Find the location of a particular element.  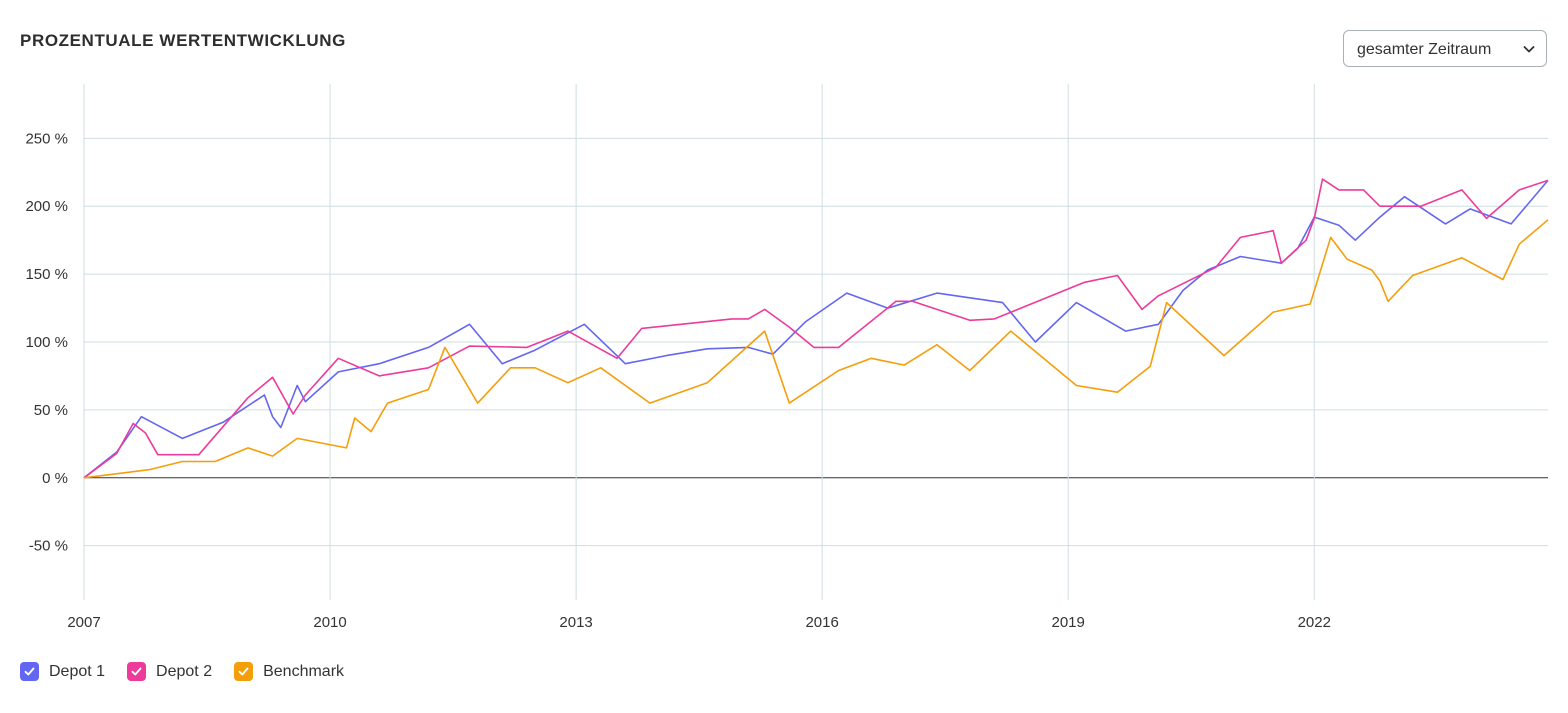

period-select-value: gesamter Zeitraum is located at coordinates (1424, 49).